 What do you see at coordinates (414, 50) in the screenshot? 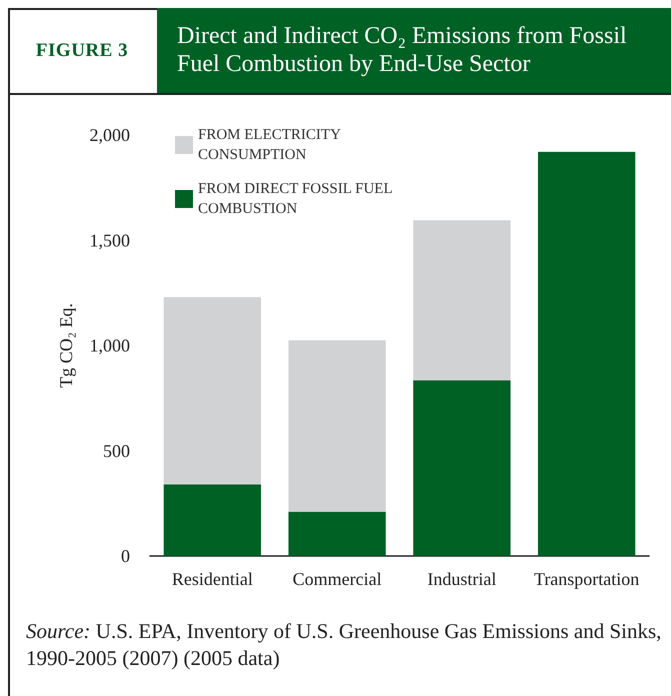
I see `chart-title: Direct and Indirect CO₂ Emissions from Fossil Fuel Combustion by End-Use Sector` at bounding box center [414, 50].